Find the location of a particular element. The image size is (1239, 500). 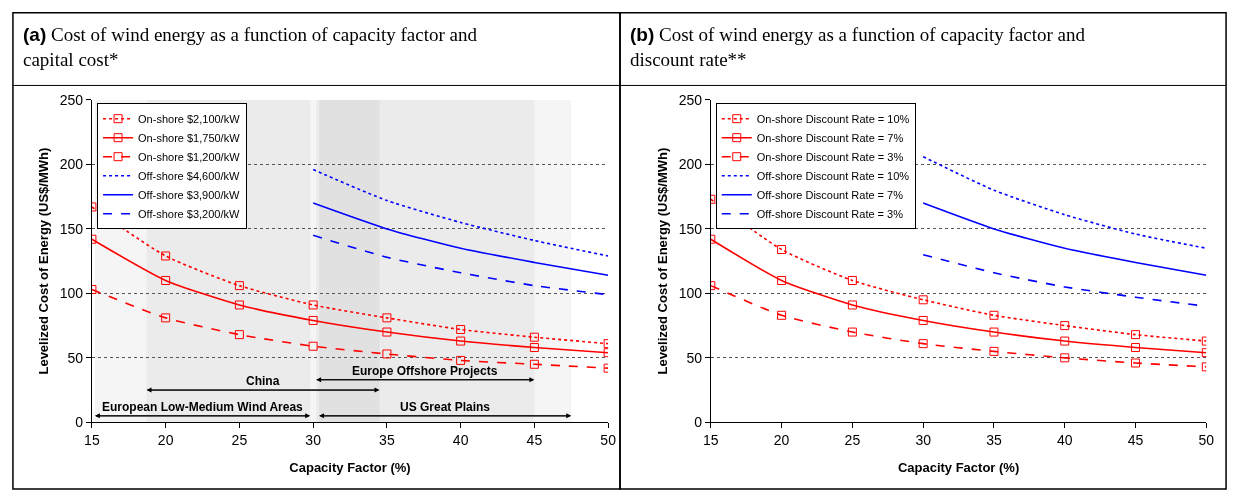

legend-label: On-shore $2,100/kW is located at coordinates (189, 118).